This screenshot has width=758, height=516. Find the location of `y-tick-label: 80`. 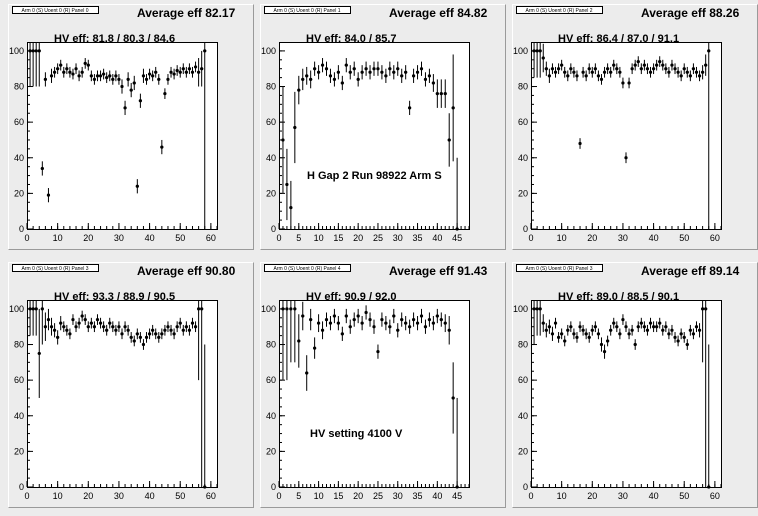

y-tick-label: 80 is located at coordinates (19, 87).